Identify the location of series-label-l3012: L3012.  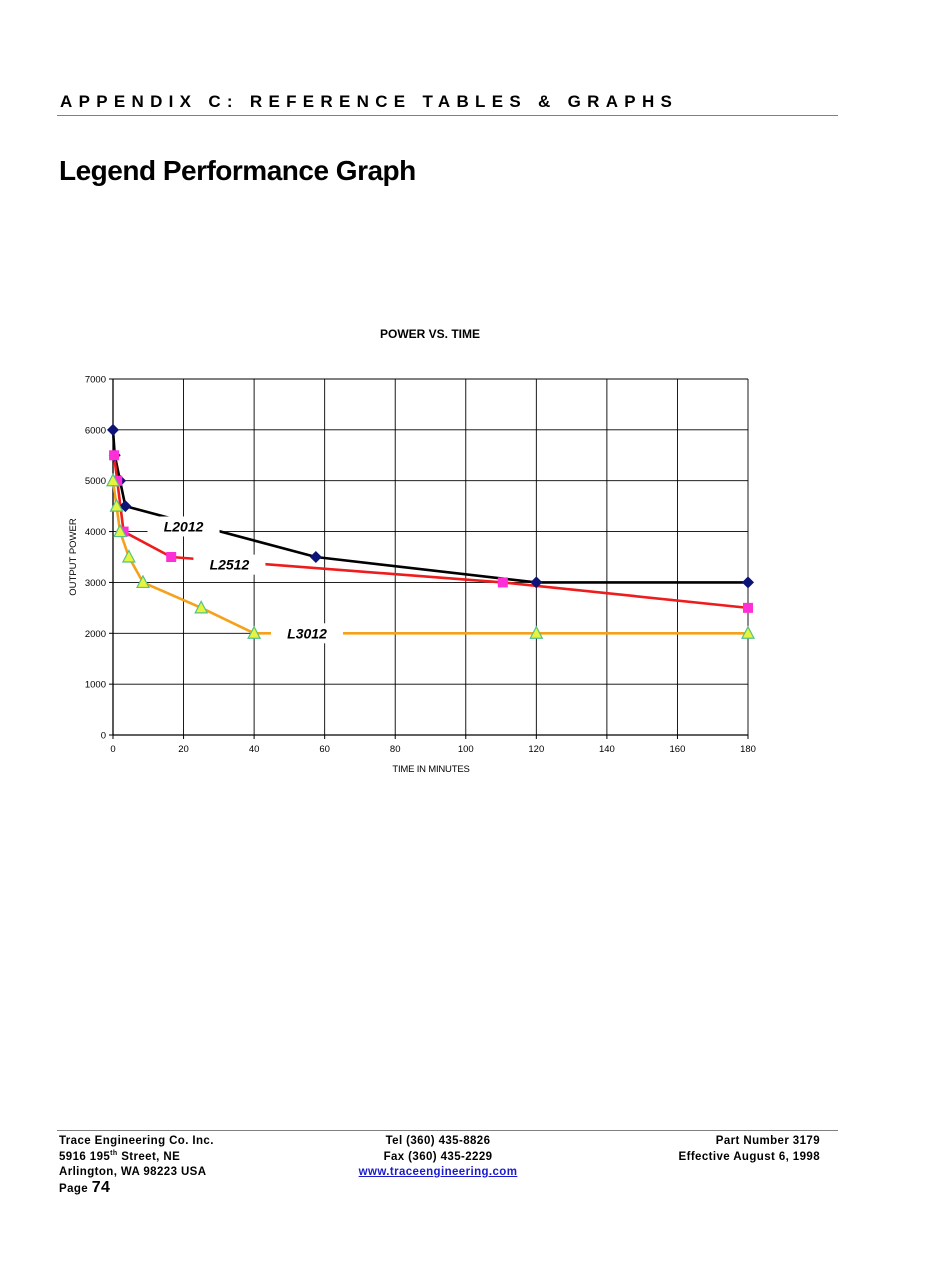
(307, 633).